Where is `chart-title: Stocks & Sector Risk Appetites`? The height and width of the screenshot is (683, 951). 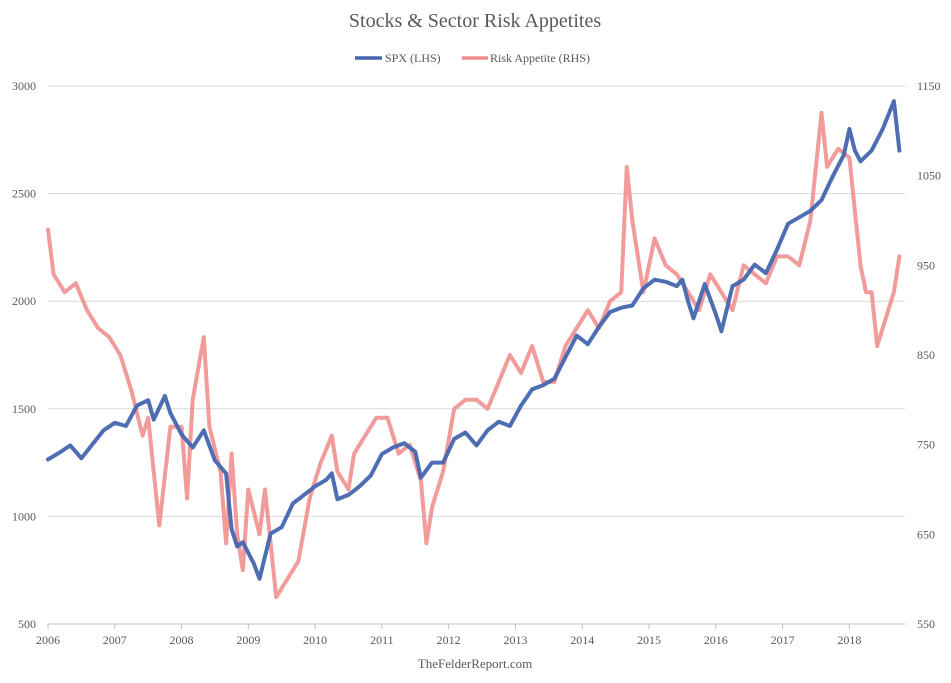
chart-title: Stocks & Sector Risk Appetites is located at coordinates (475, 21).